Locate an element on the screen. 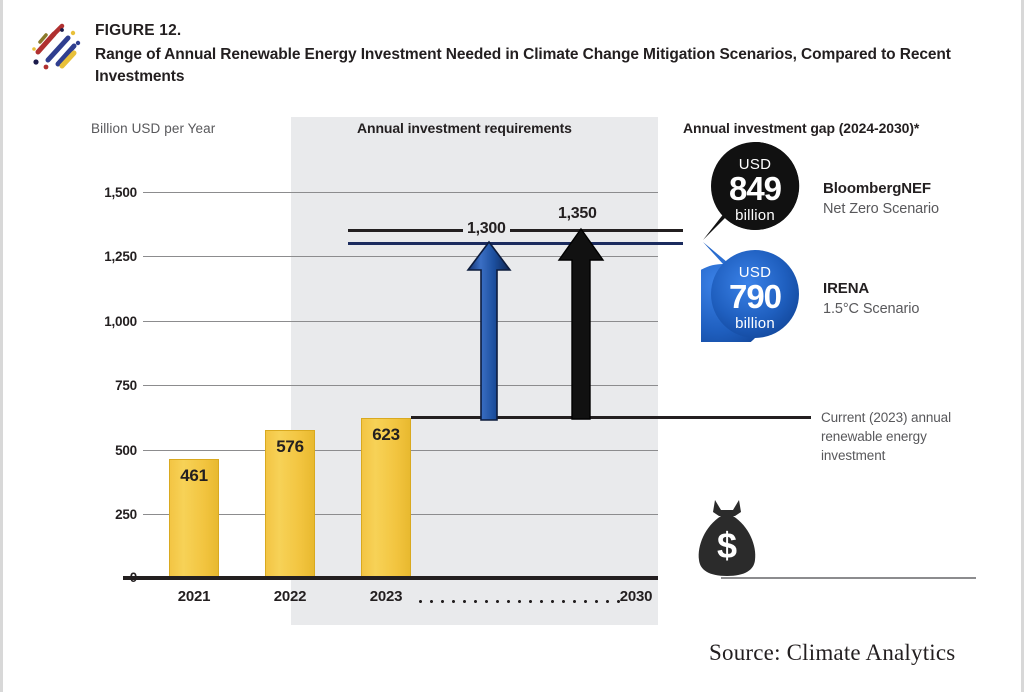 This screenshot has height=692, width=1024. xtick-label-2023: 2023 is located at coordinates (386, 596).